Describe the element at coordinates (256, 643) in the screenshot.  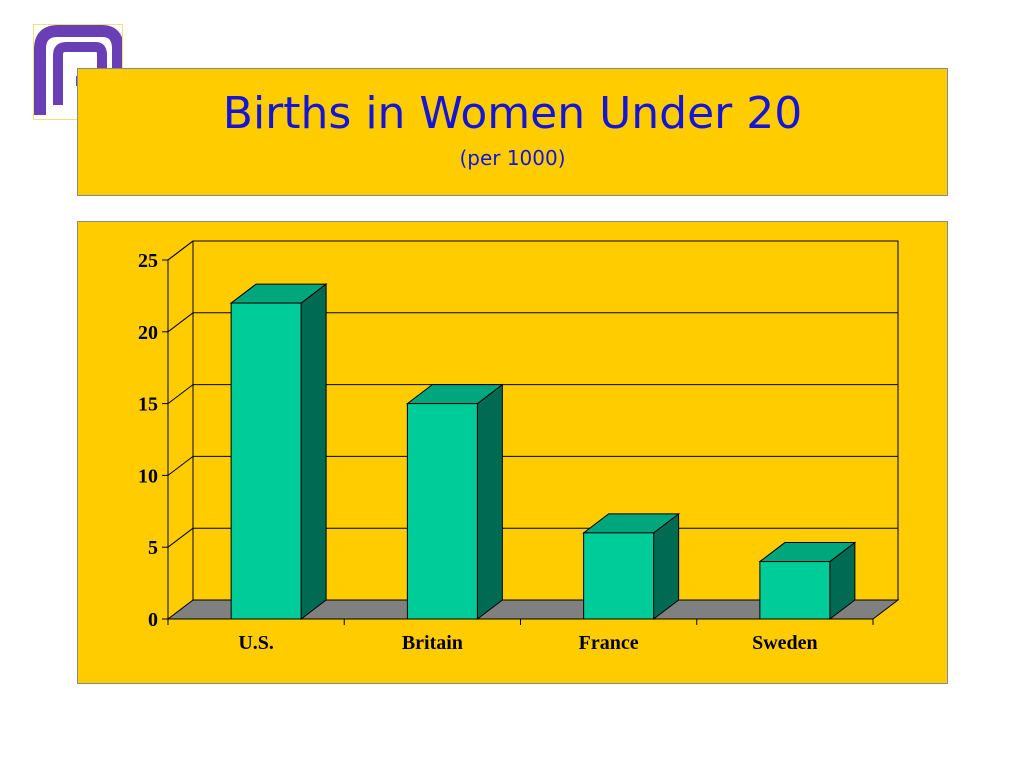
I see `x-category-label: U.S.` at that location.